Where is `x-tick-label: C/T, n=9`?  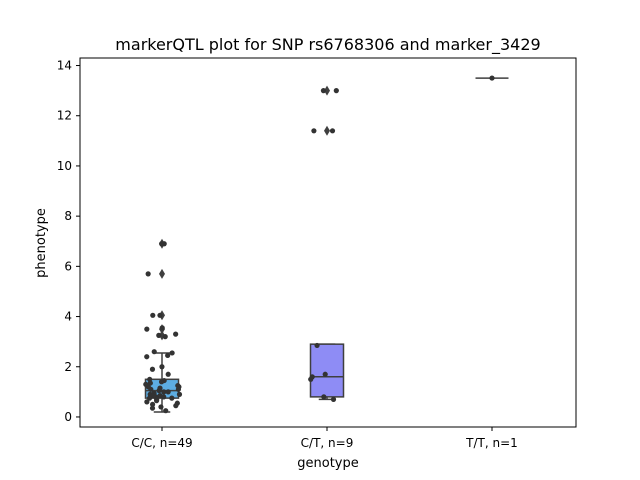 x-tick-label: C/T, n=9 is located at coordinates (327, 443).